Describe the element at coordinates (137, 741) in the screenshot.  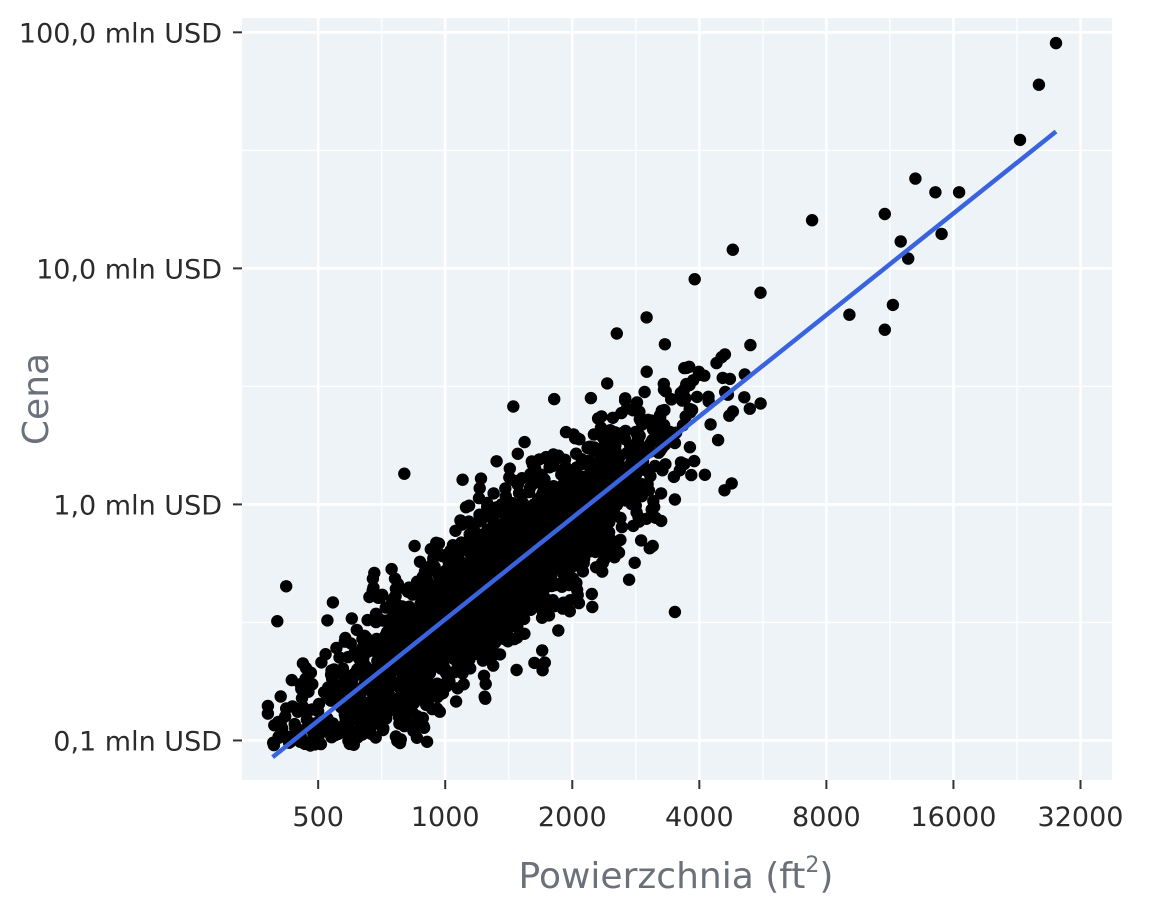
I see `y-tick-label: 0,1 mln USD` at that location.